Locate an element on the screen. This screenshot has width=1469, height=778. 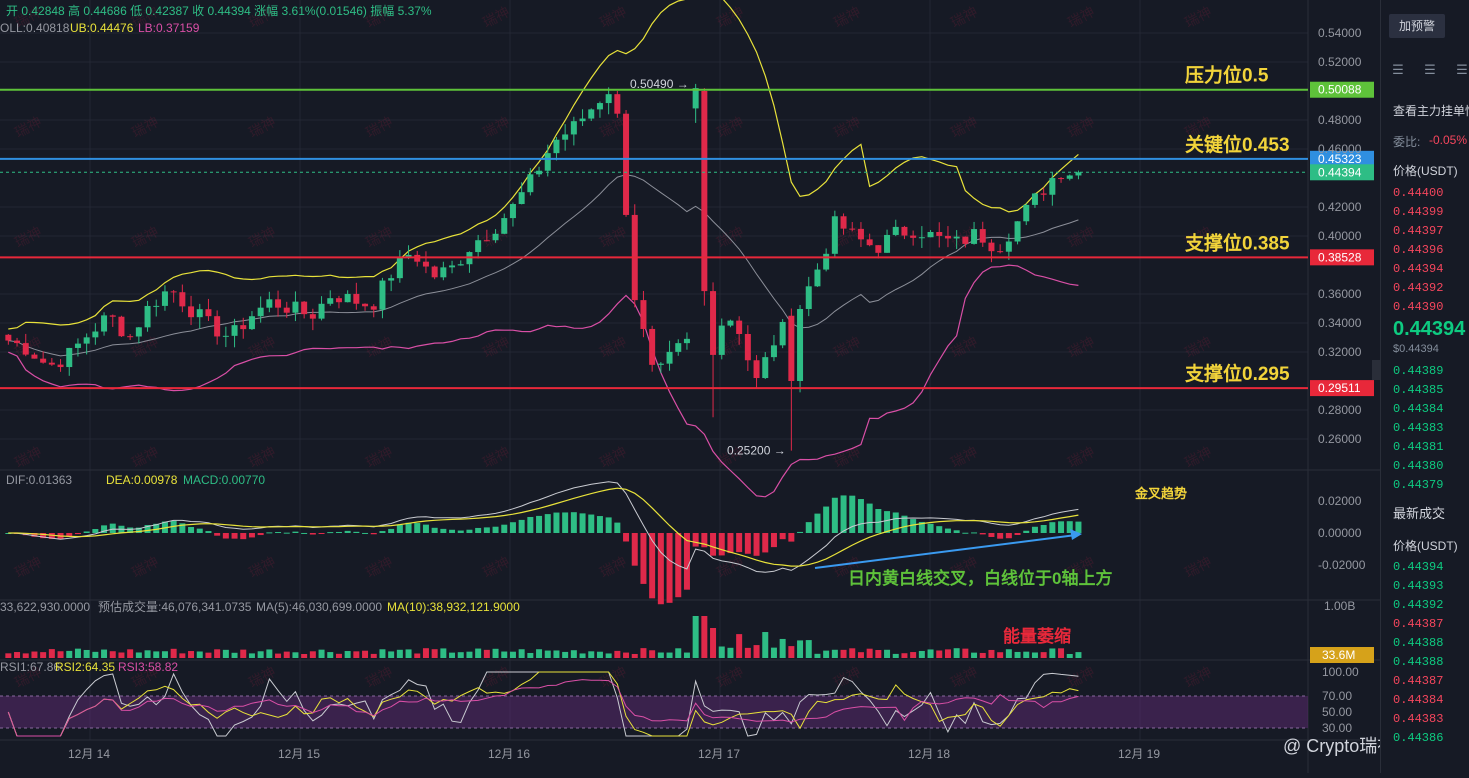
macd-dea-legend: DEA:0.00978 is located at coordinates (142, 480).